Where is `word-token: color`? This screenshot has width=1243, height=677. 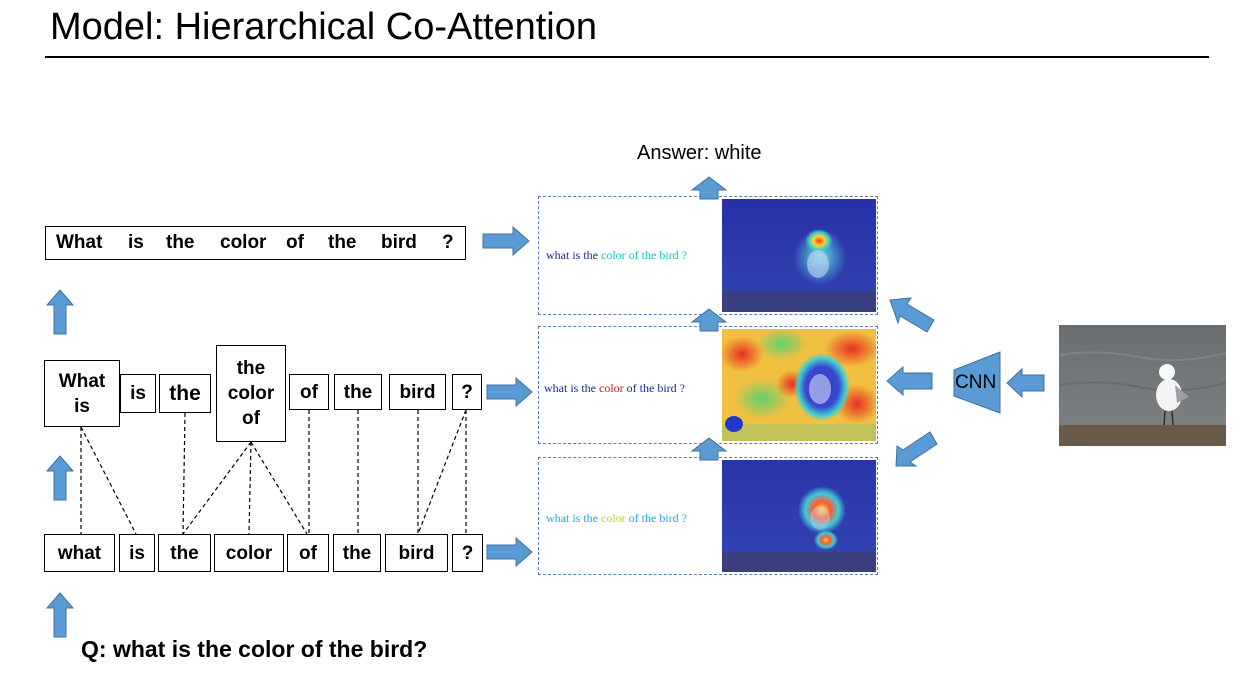
word-token: color is located at coordinates (249, 553).